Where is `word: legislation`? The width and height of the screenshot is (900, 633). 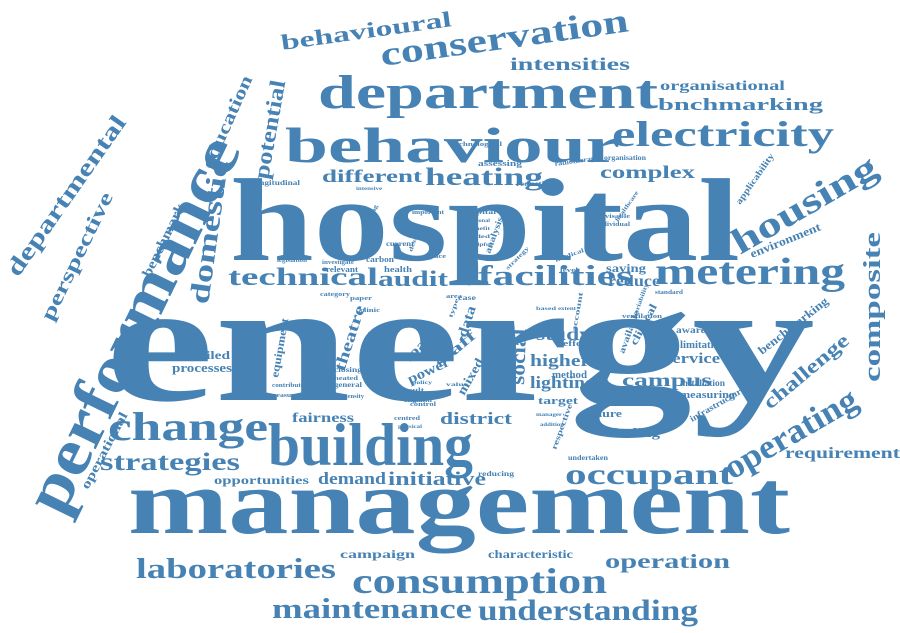
word: legislation is located at coordinates (292, 261).